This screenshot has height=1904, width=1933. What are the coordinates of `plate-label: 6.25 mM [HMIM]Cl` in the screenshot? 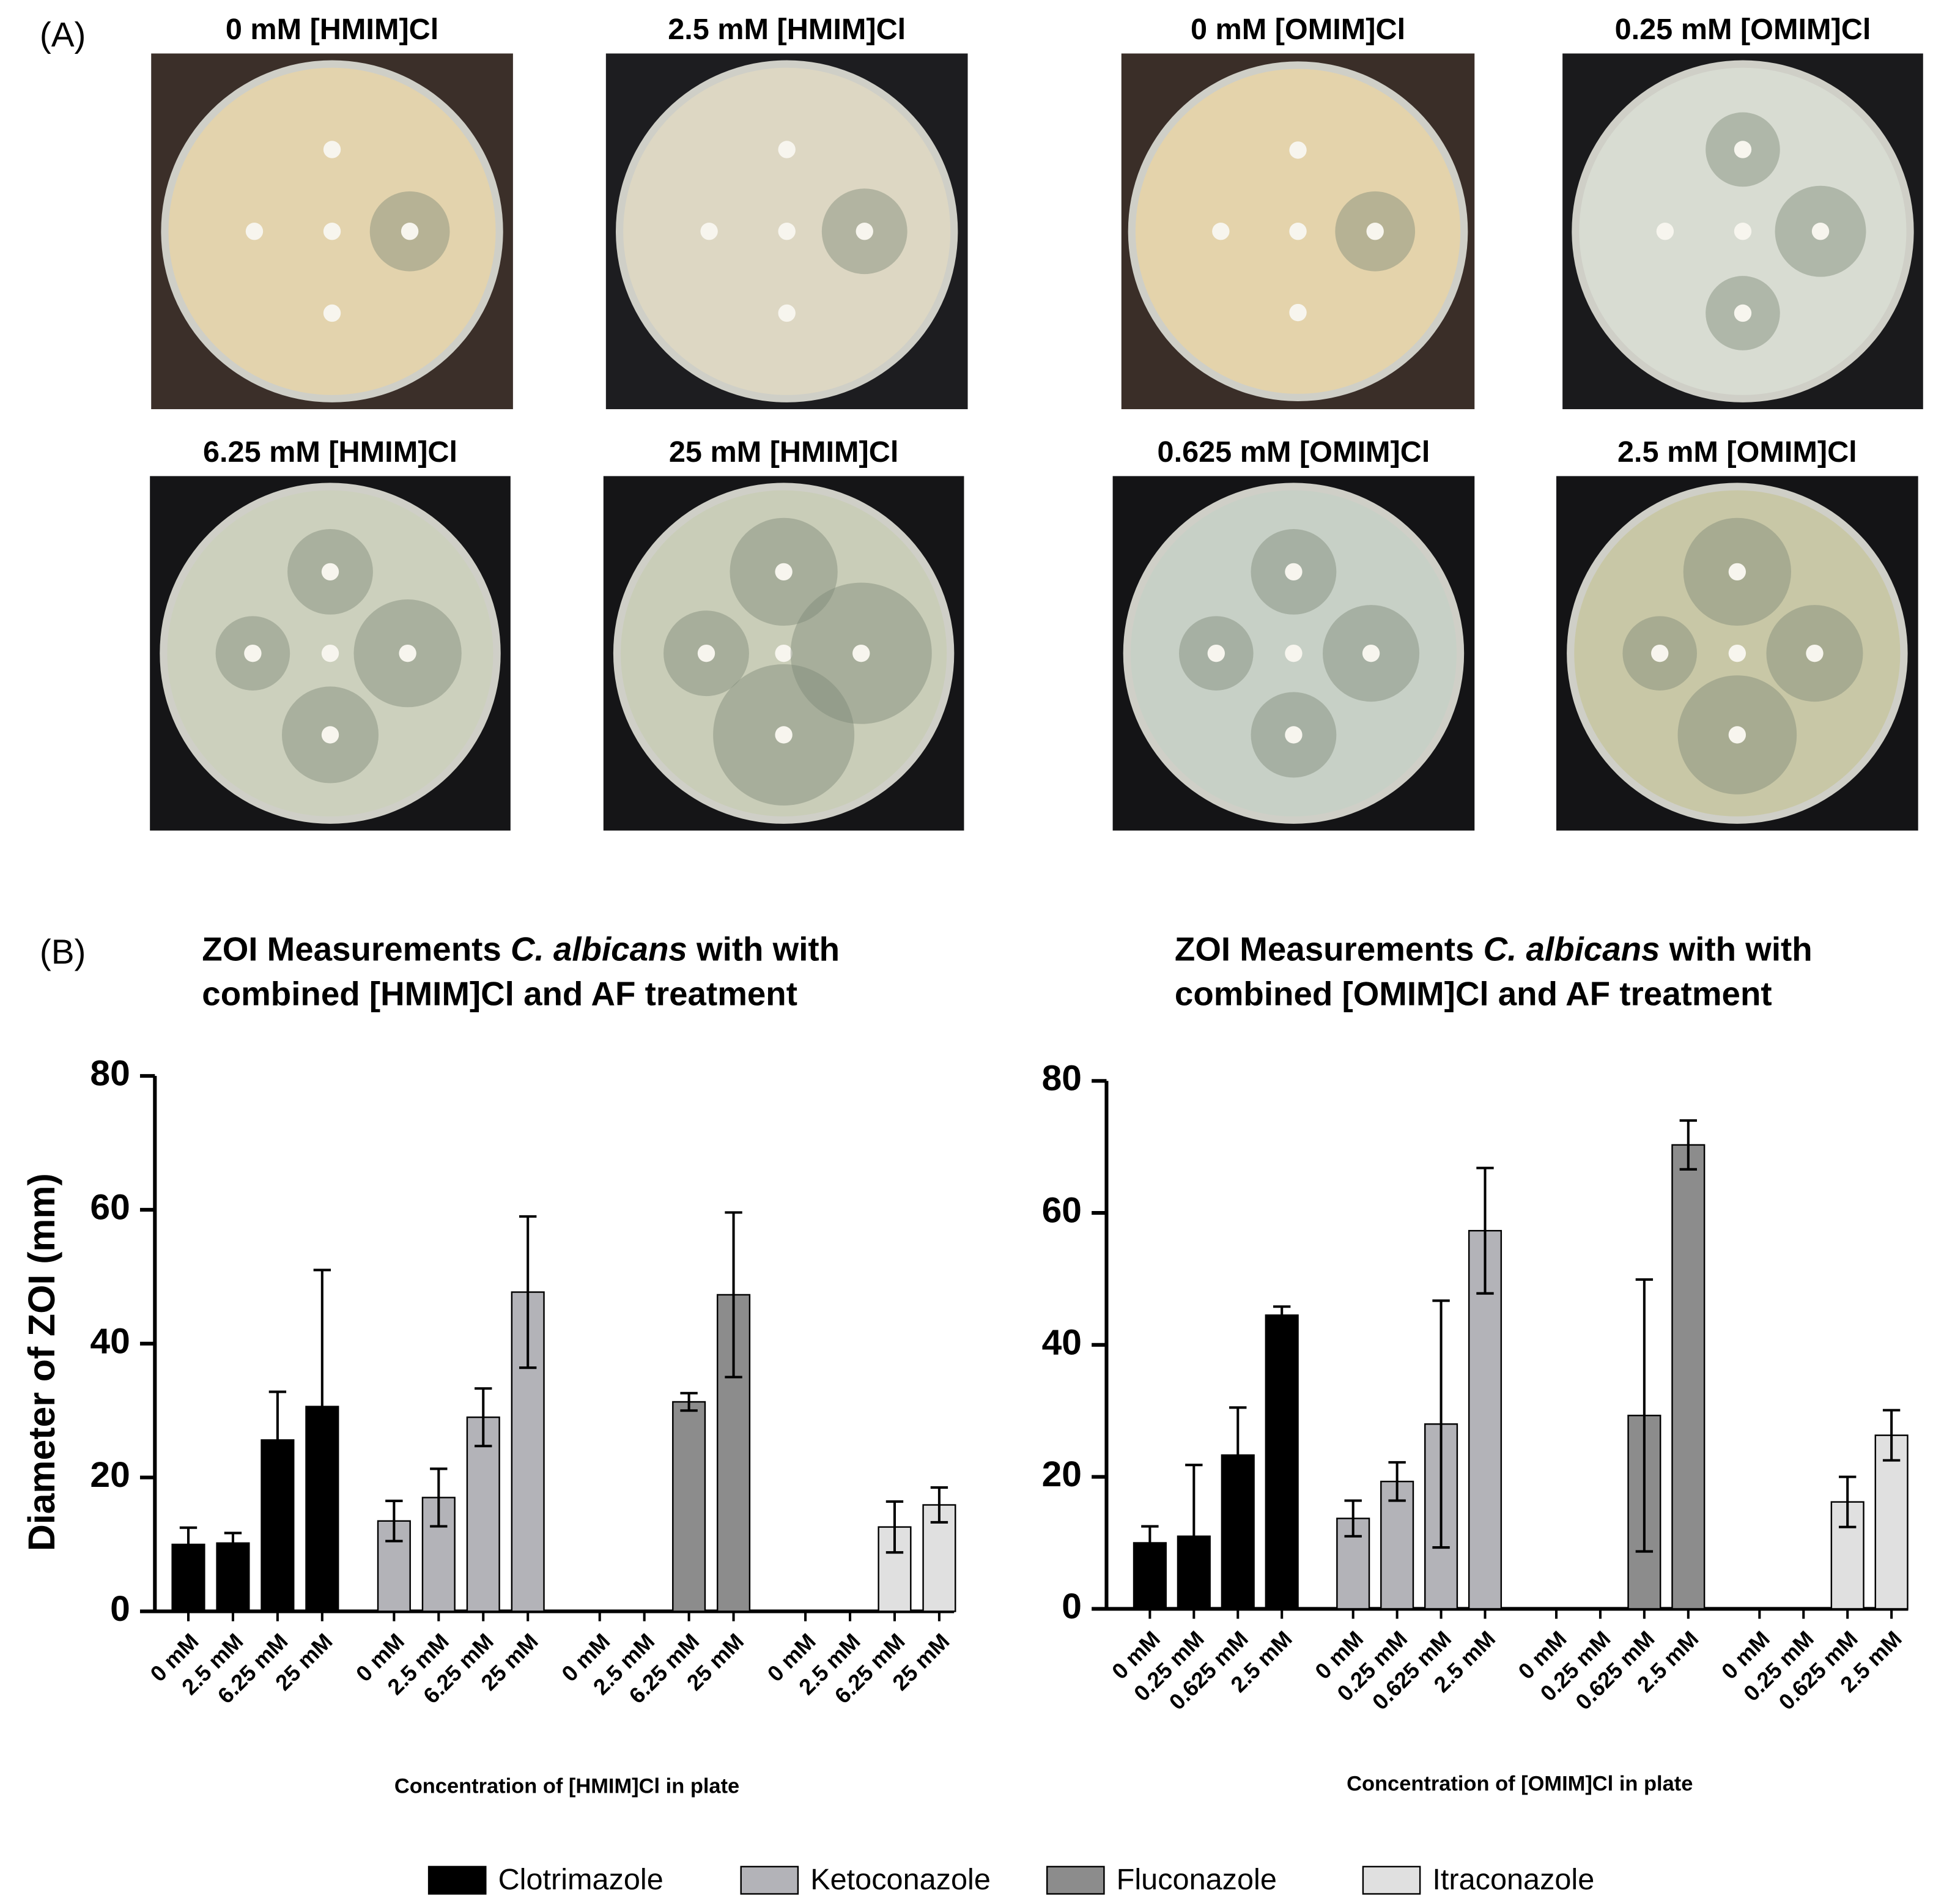 It's located at (330, 452).